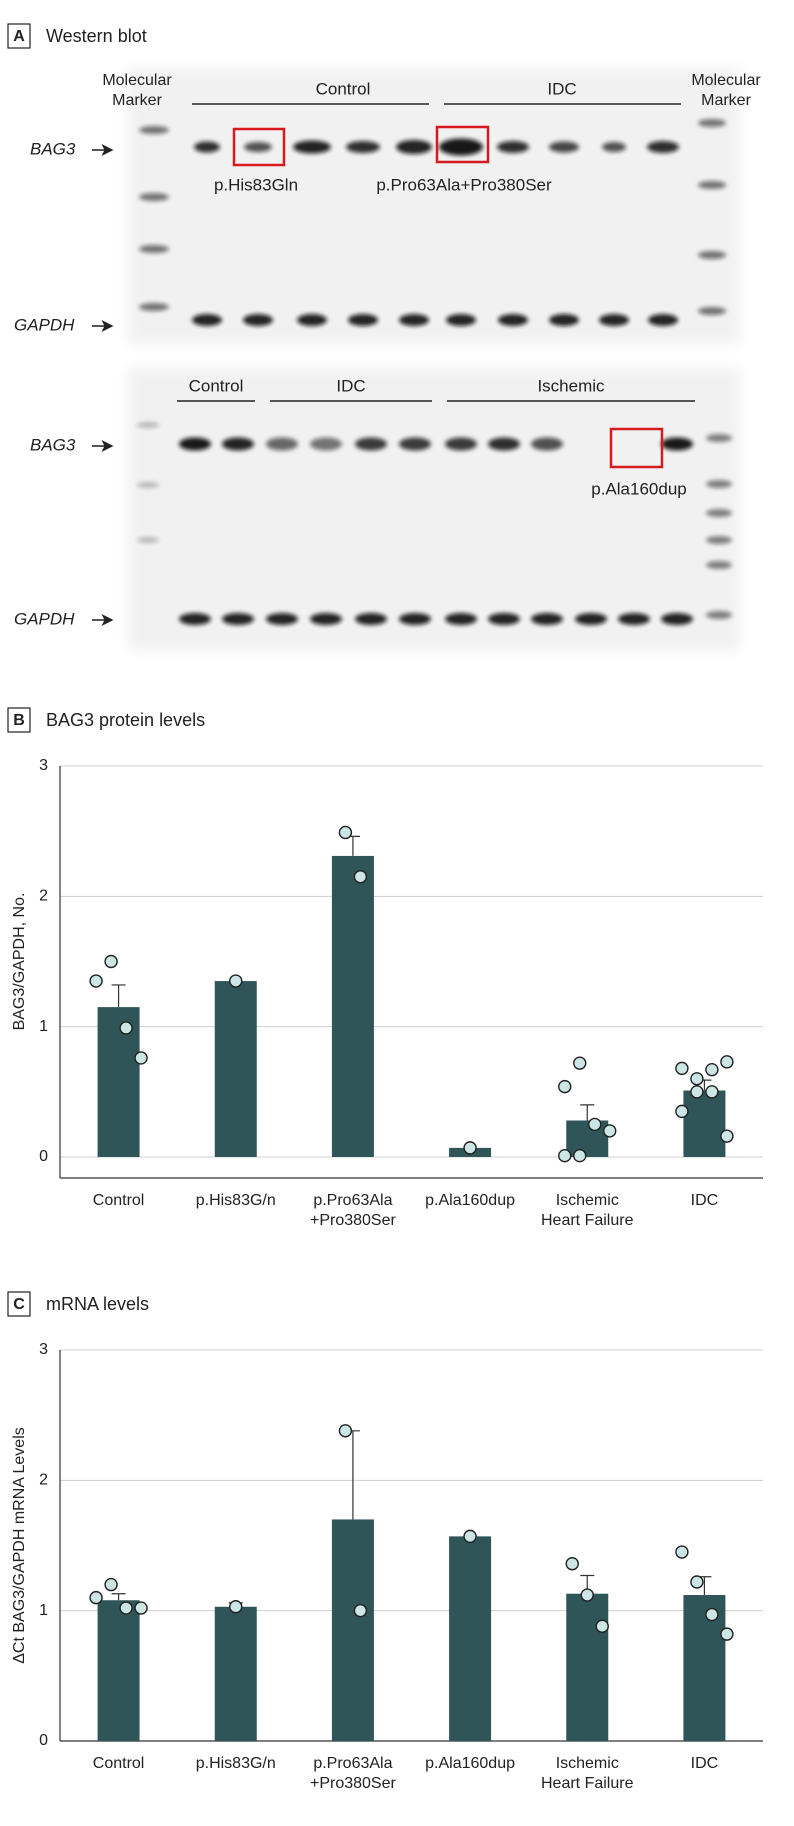  What do you see at coordinates (638, 488) in the screenshot?
I see `variant-label: p.Ala160dup` at bounding box center [638, 488].